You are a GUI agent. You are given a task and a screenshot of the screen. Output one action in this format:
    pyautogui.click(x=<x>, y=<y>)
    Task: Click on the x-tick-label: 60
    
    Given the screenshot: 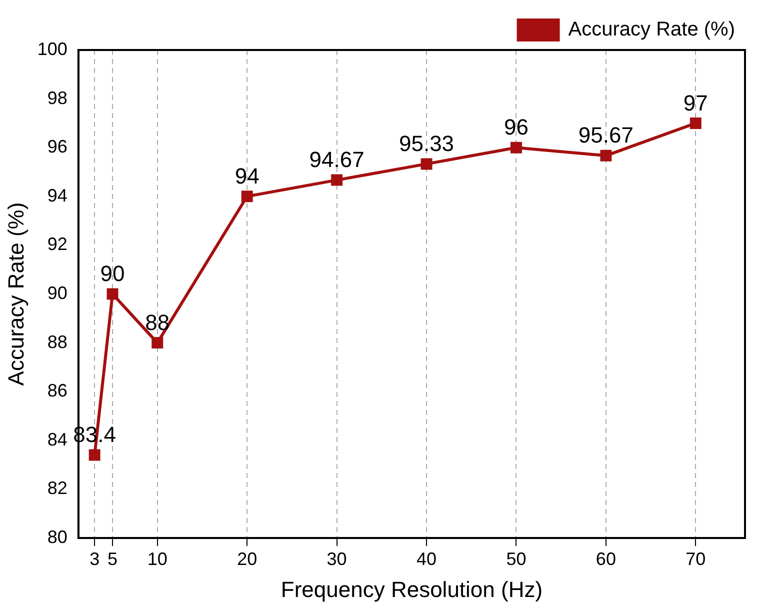 What is the action you would take?
    pyautogui.click(x=606, y=558)
    